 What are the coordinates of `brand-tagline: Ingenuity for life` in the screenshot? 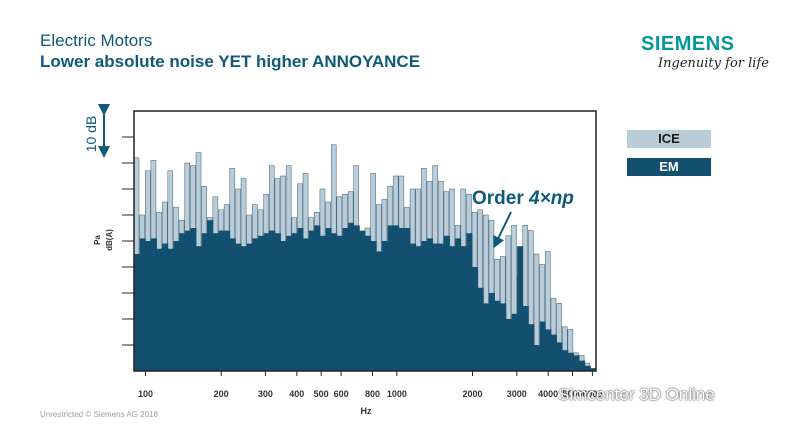 It's located at (713, 63).